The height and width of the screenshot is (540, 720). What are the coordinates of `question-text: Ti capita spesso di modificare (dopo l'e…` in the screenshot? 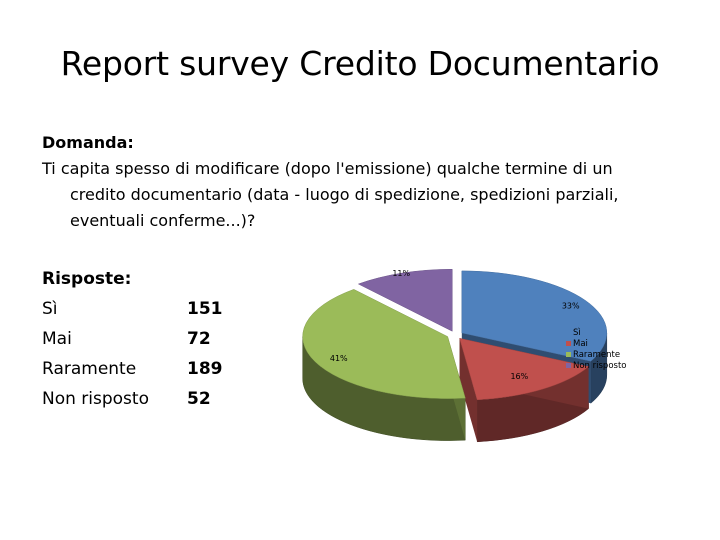 It's located at (330, 194).